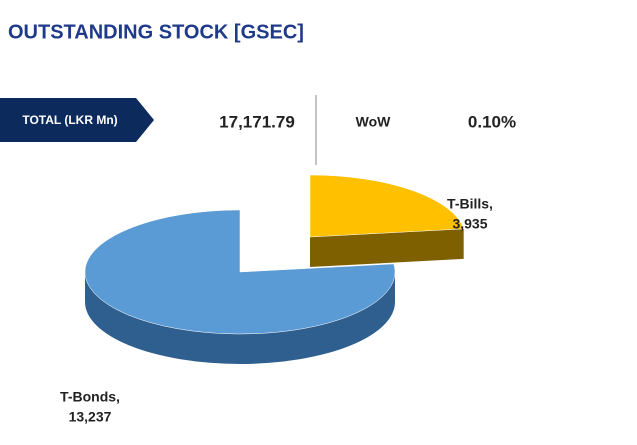  What do you see at coordinates (240, 318) in the screenshot?
I see `slice-wall` at bounding box center [240, 318].